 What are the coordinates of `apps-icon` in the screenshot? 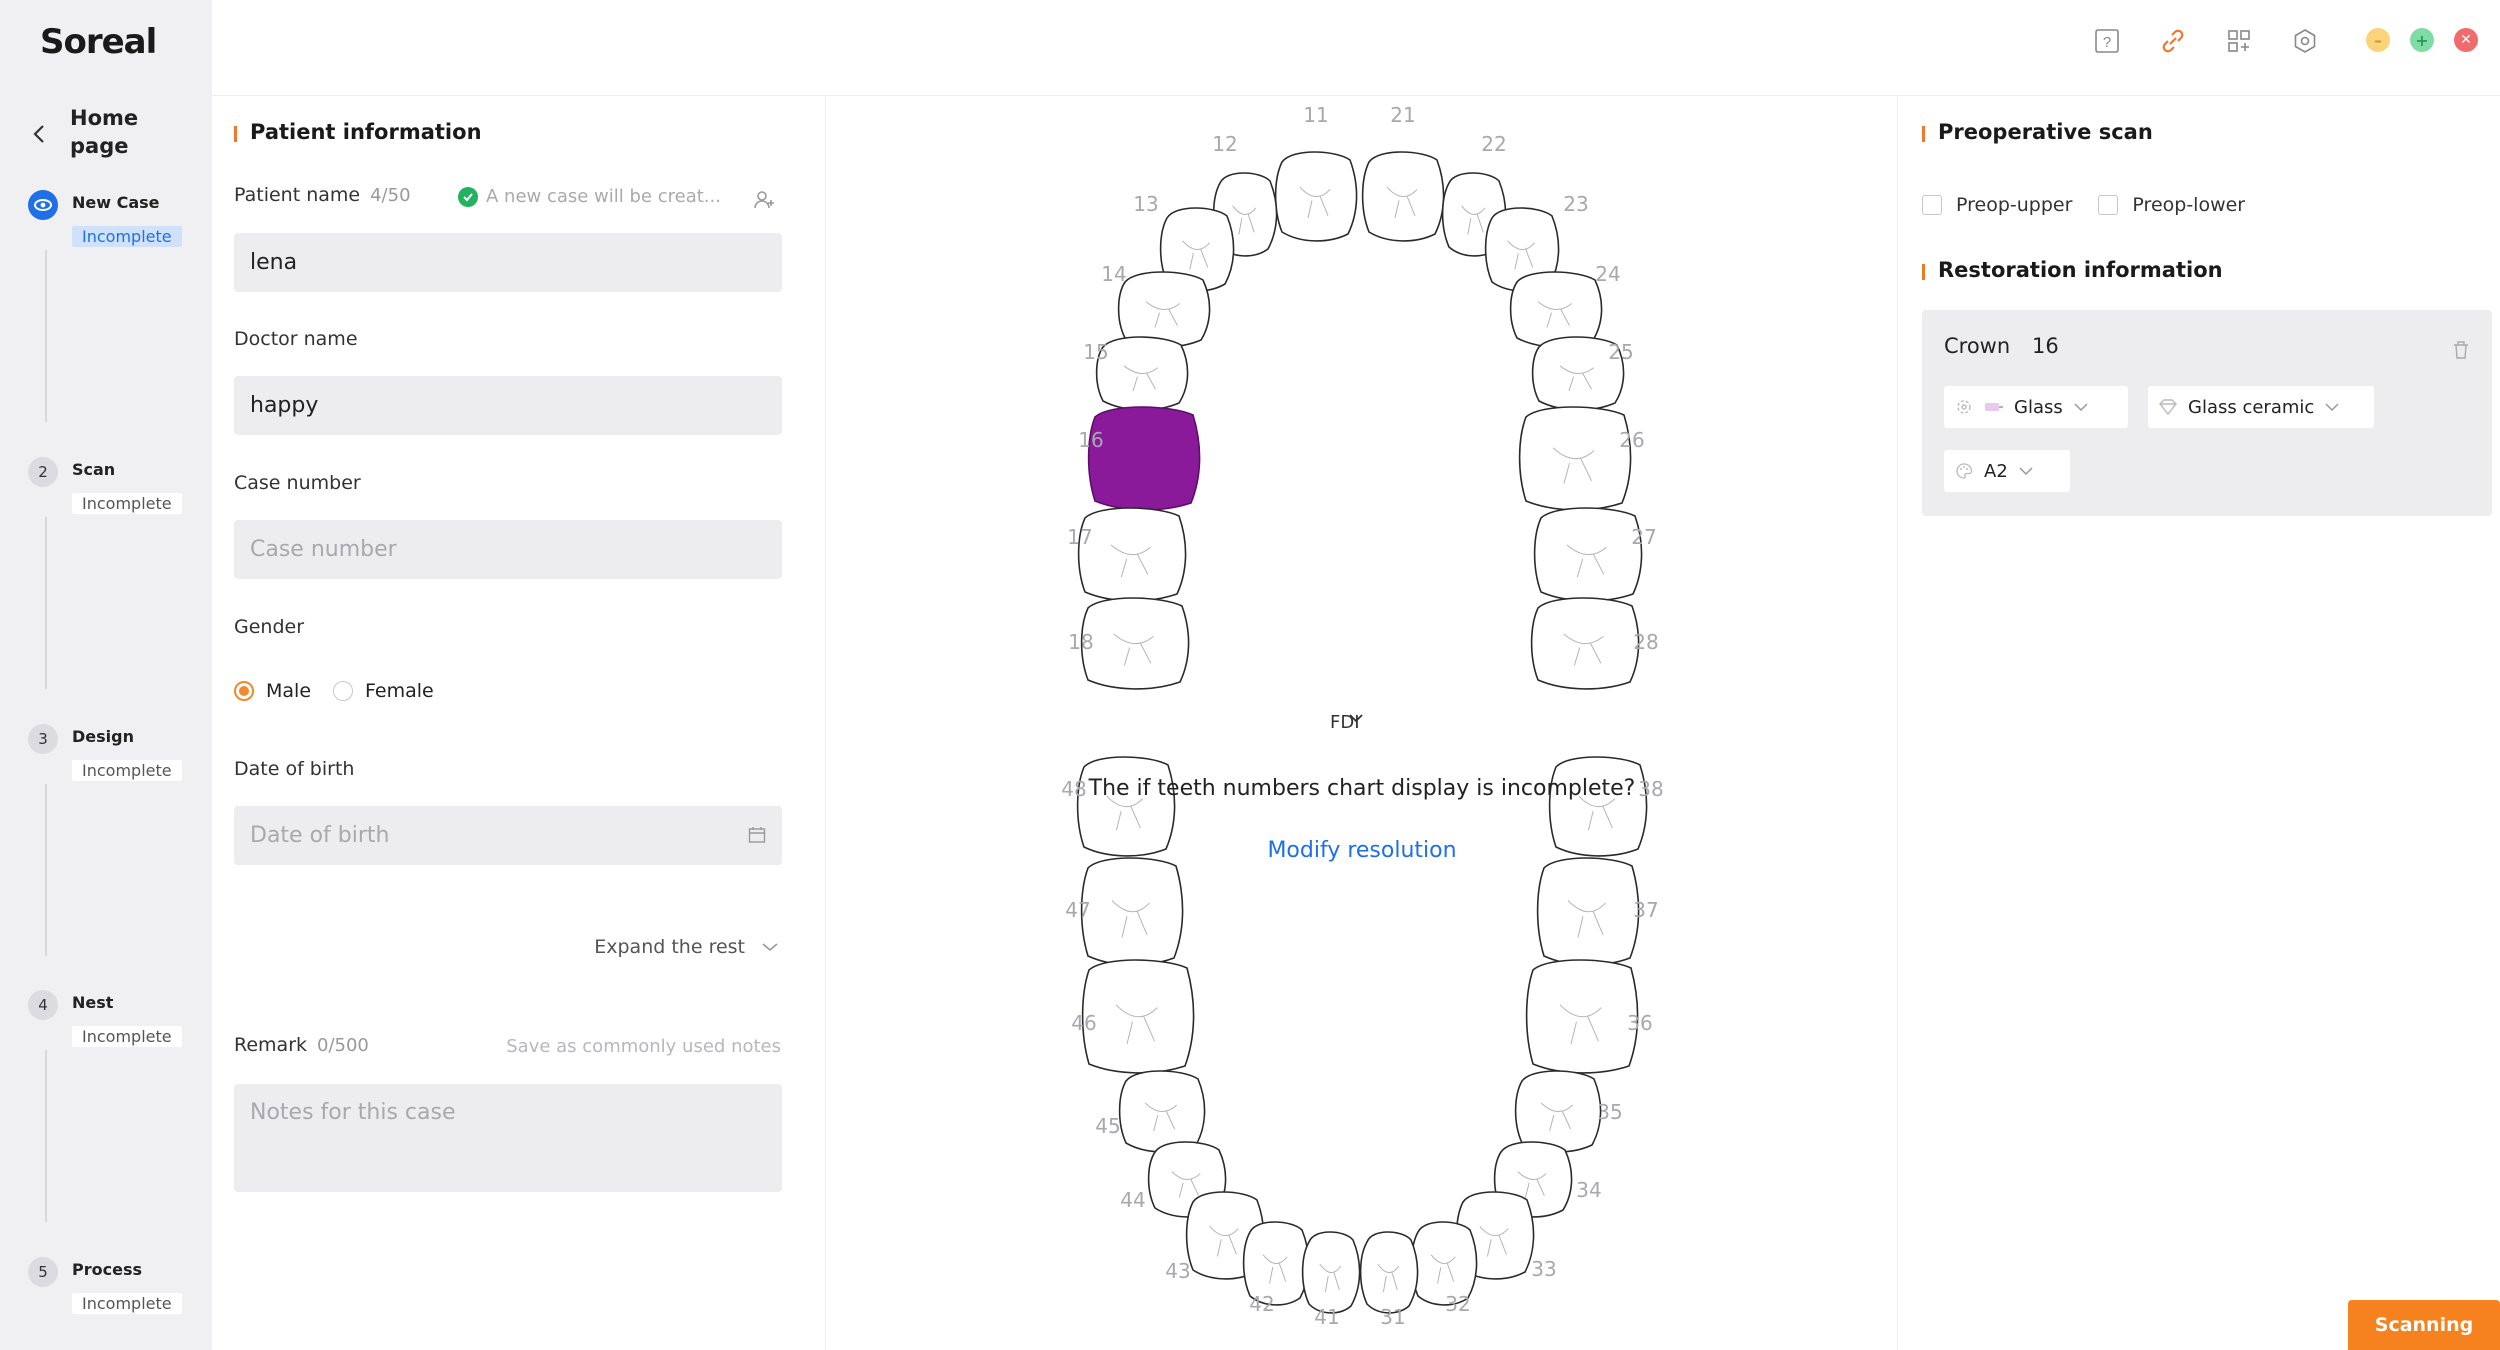 It's located at (2239, 41).